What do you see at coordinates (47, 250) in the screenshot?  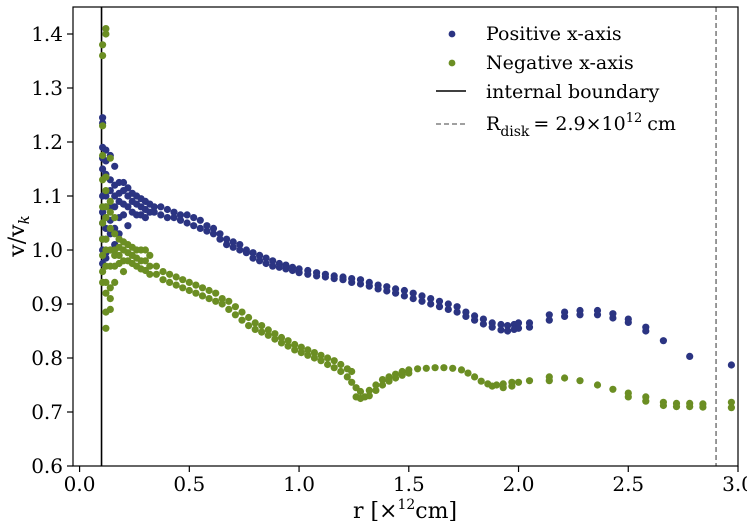 I see `y-tick-label: 1.0` at bounding box center [47, 250].